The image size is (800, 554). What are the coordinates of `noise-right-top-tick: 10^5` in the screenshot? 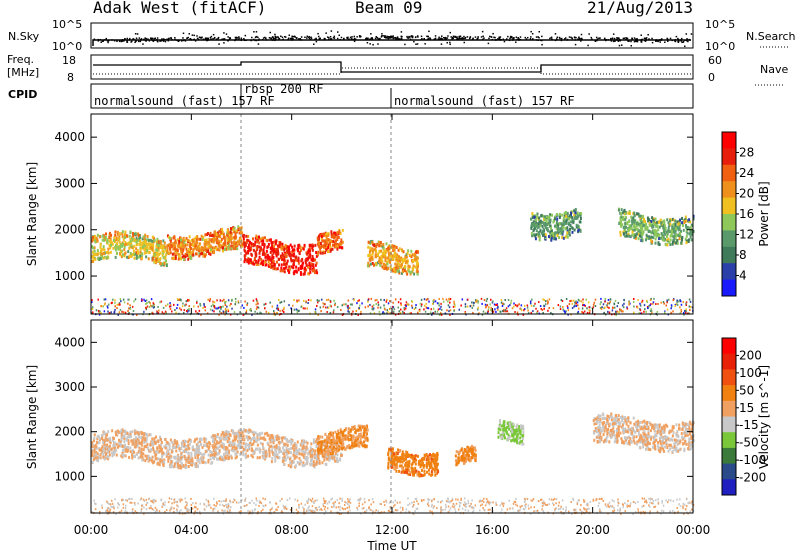 It's located at (720, 24).